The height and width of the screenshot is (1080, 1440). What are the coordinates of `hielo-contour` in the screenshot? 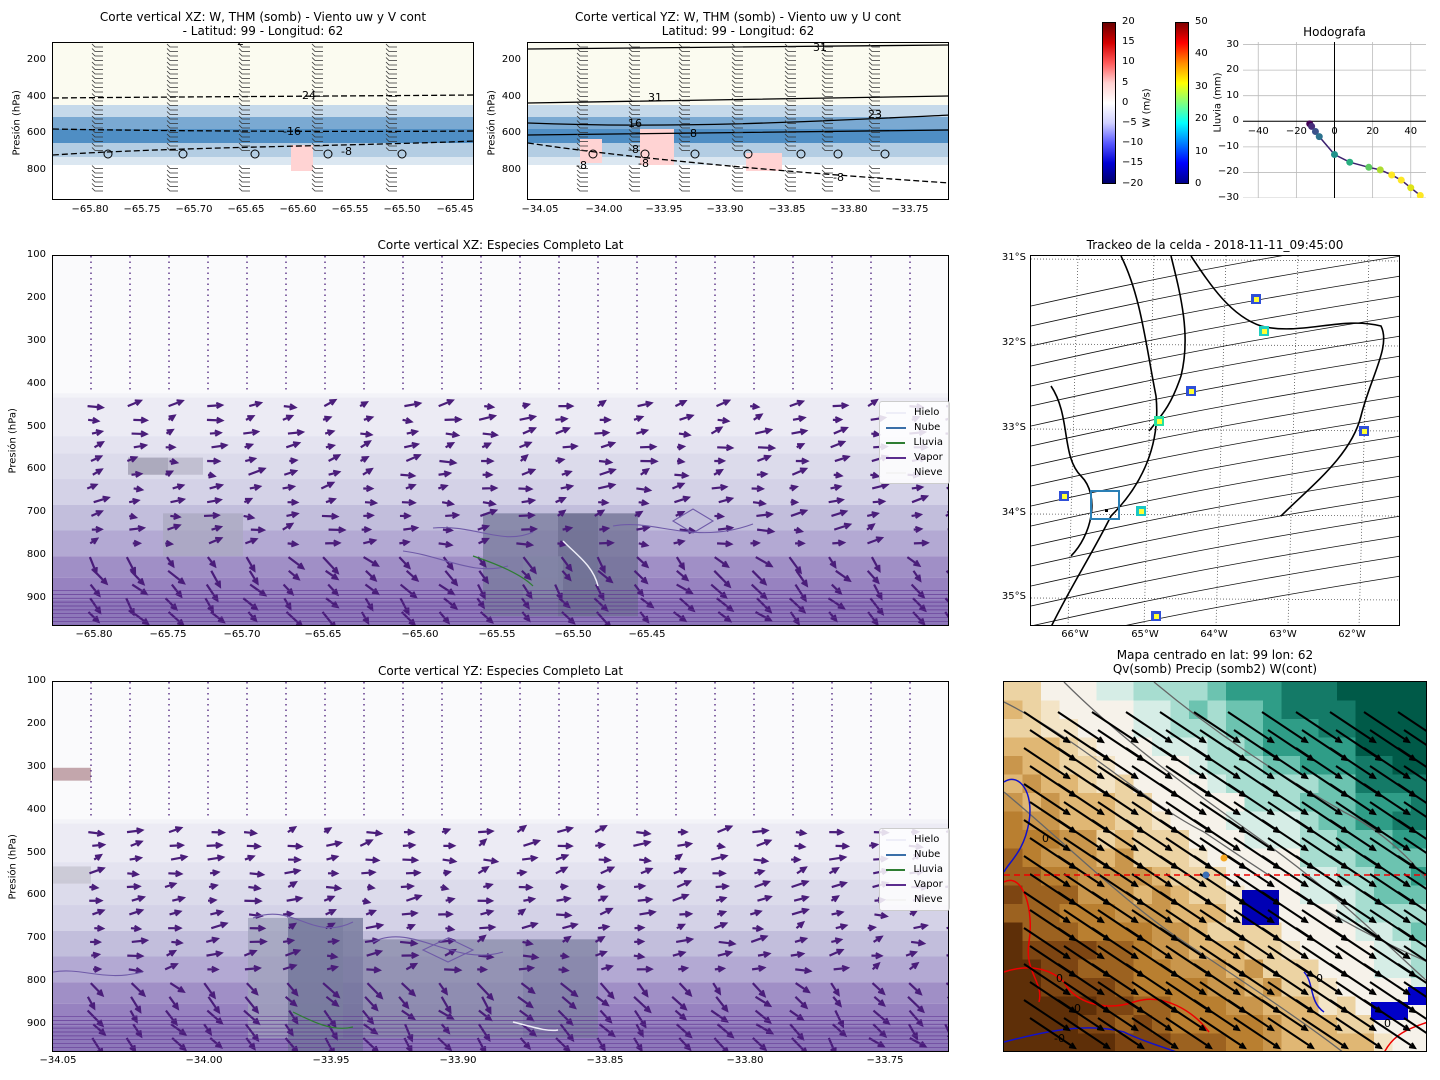 It's located at (580, 563).